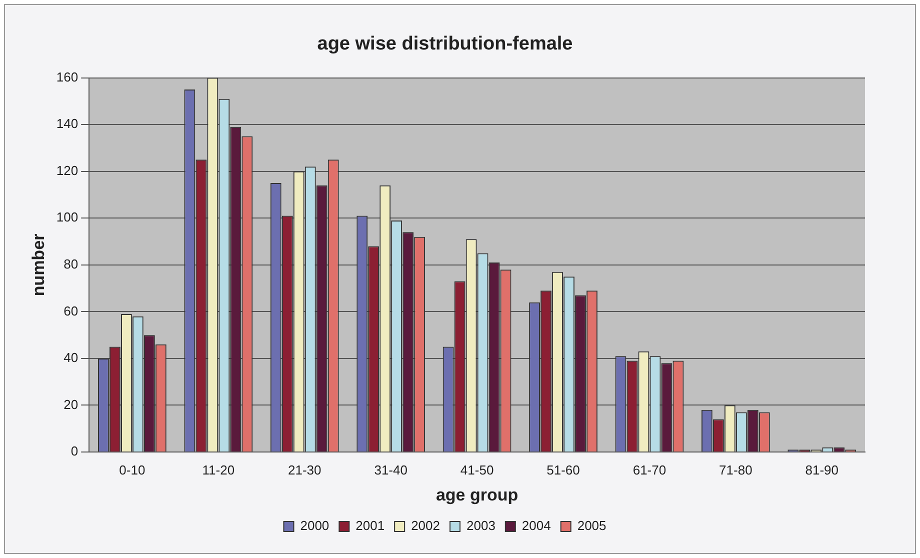  What do you see at coordinates (67, 124) in the screenshot?
I see `y-tick-label: 140` at bounding box center [67, 124].